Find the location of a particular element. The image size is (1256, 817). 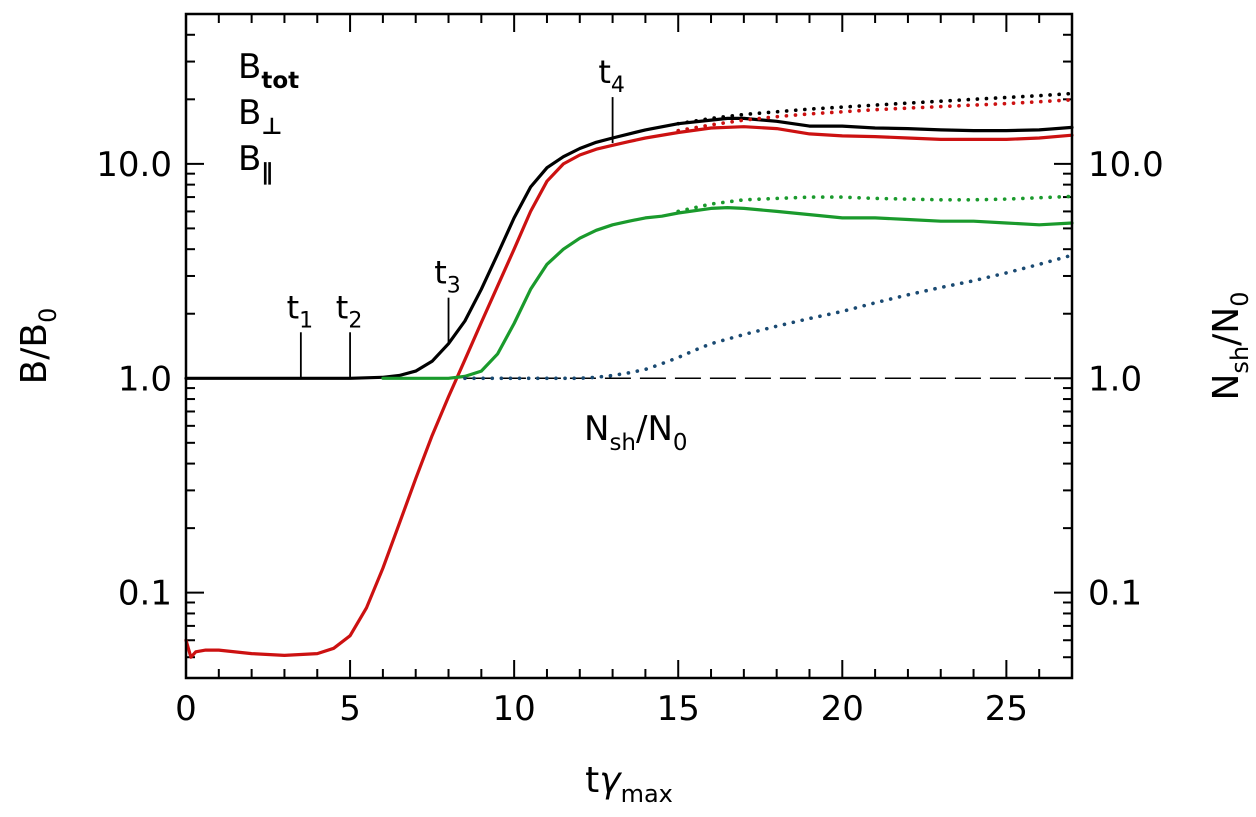

y-axis-label-right-sub2: 0 is located at coordinates (1240, 299).